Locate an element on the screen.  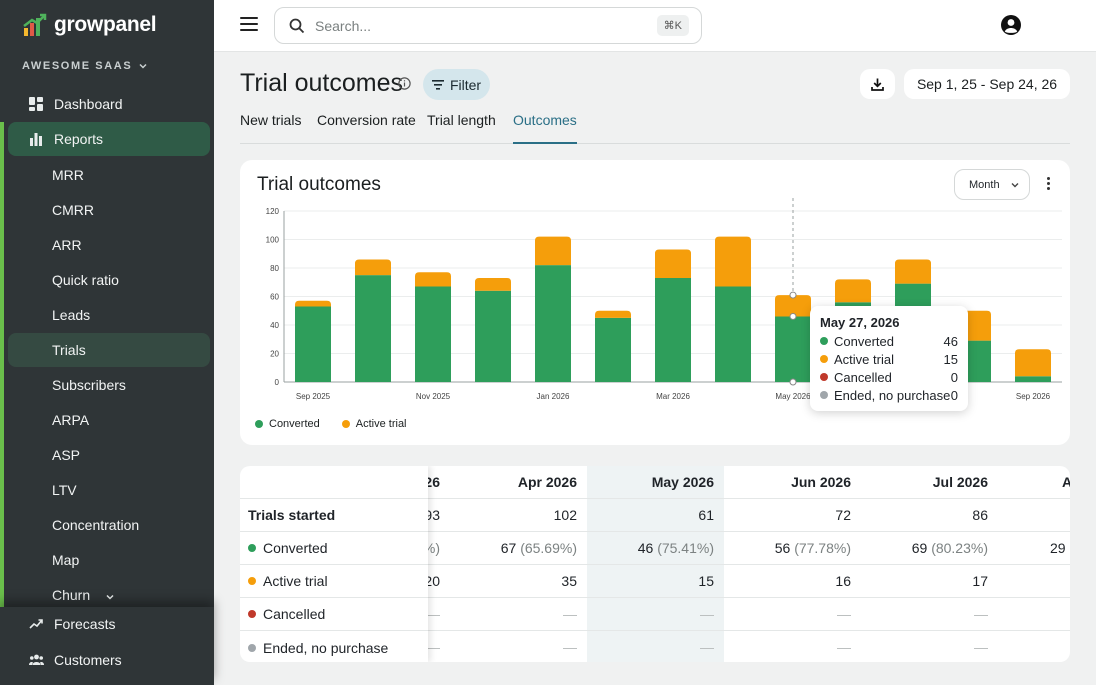
row-label: Converted is located at coordinates (334, 548).